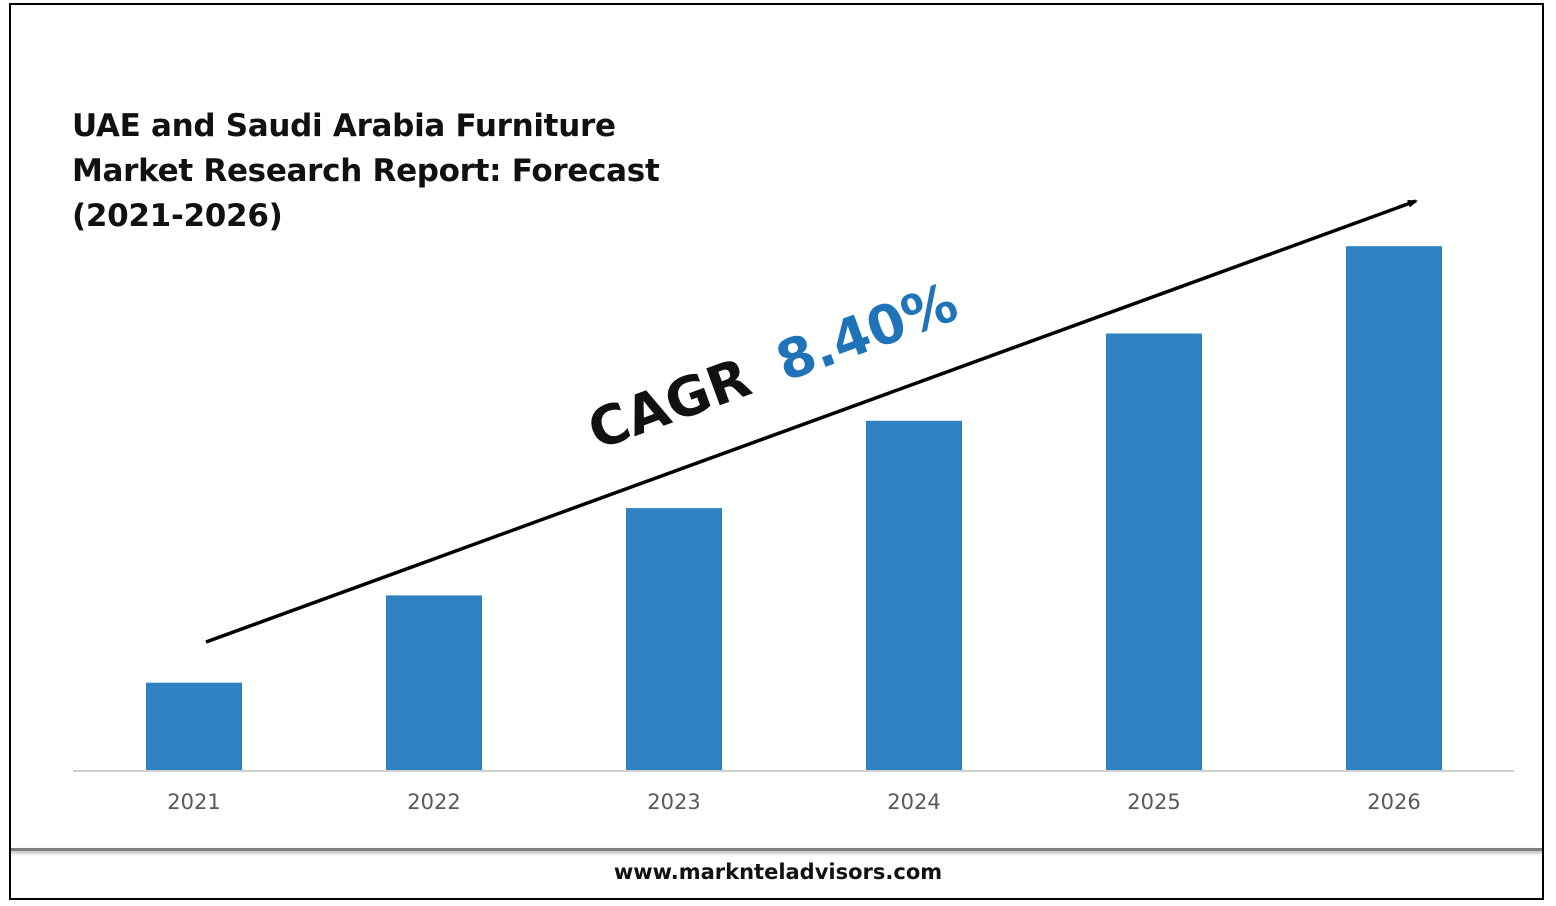 The height and width of the screenshot is (906, 1556). What do you see at coordinates (1154, 551) in the screenshot?
I see `bar-2025` at bounding box center [1154, 551].